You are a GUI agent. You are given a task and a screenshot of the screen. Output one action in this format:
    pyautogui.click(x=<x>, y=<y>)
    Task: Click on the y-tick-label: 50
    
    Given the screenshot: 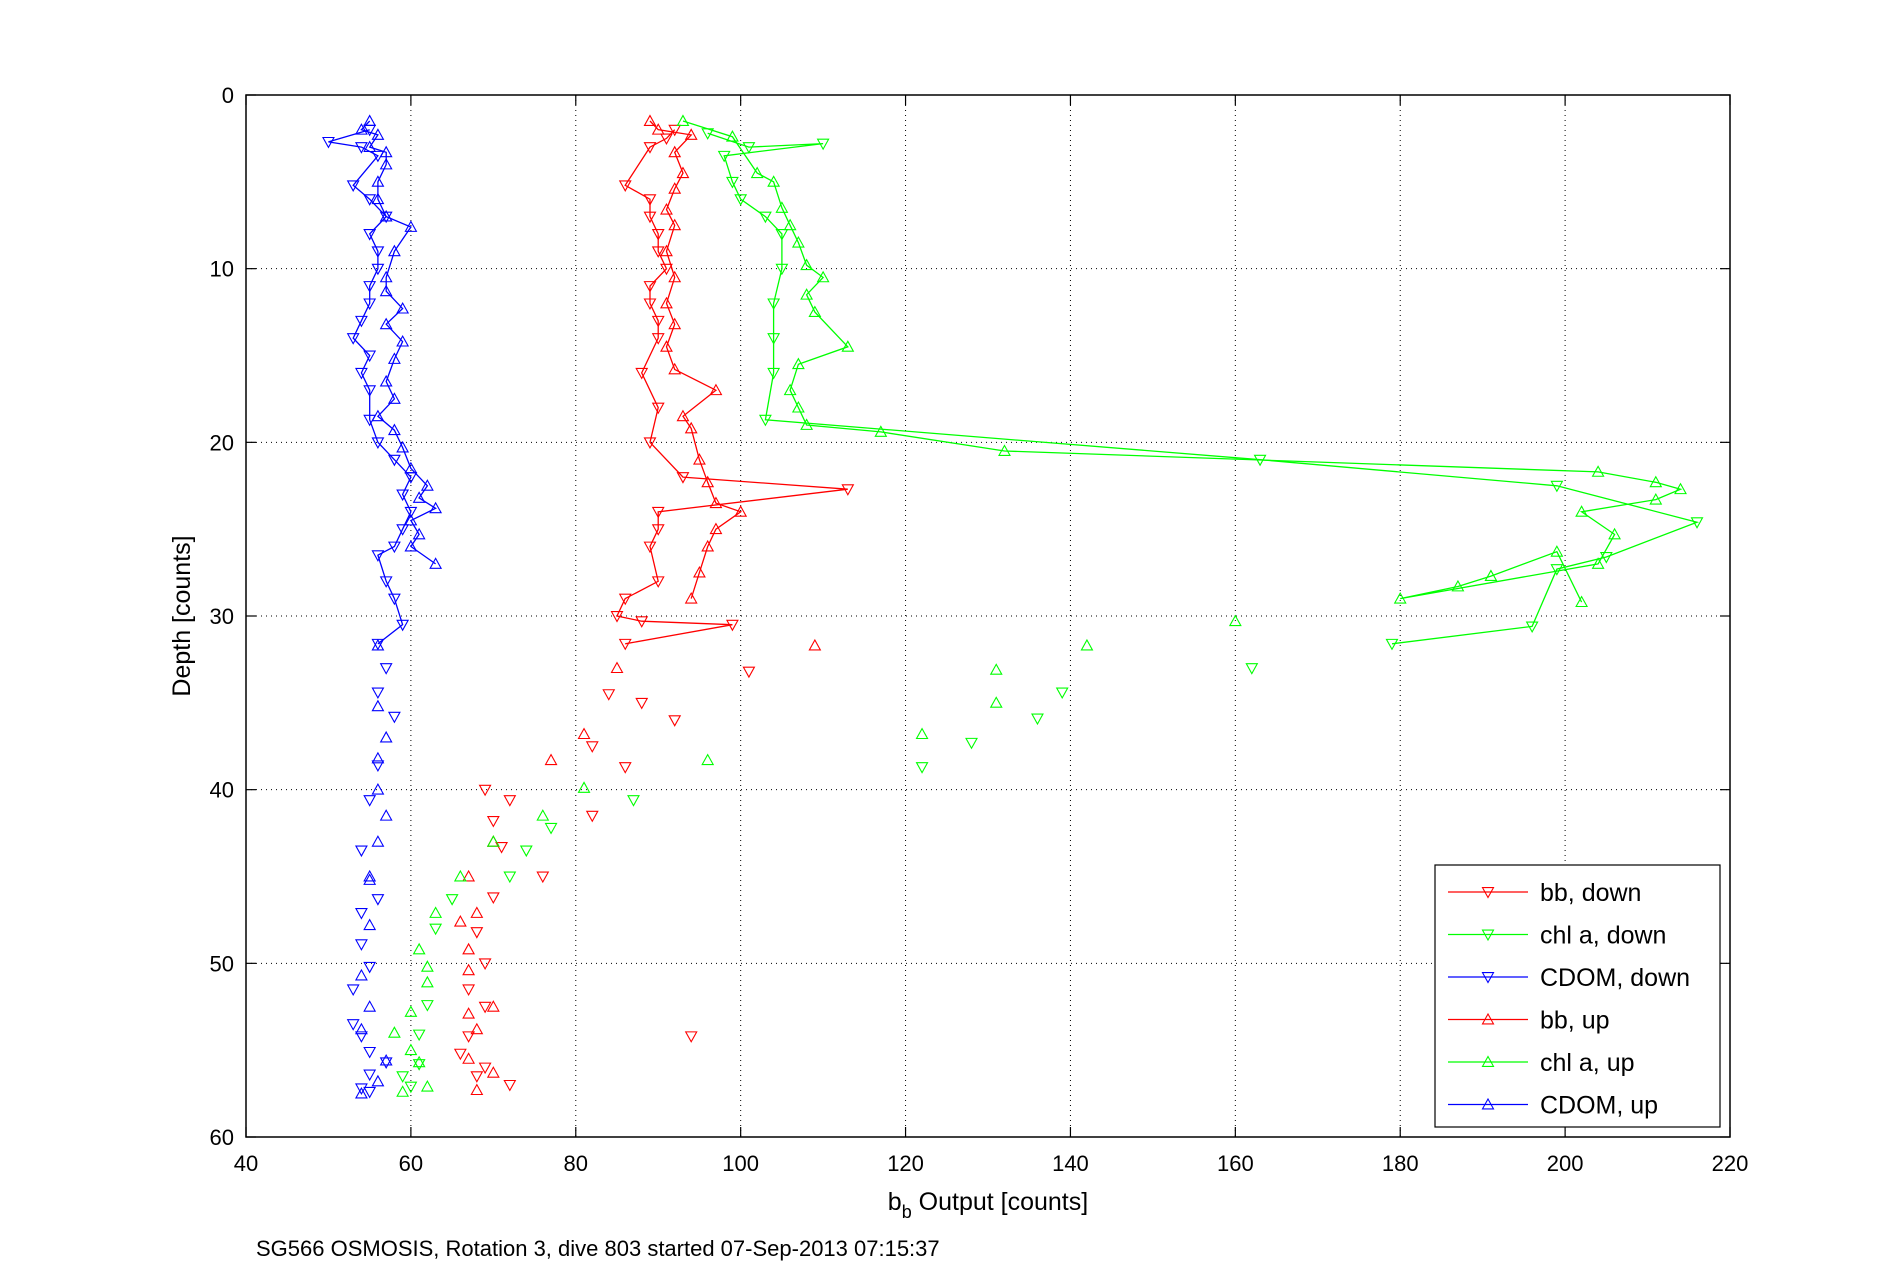 What is the action you would take?
    pyautogui.click(x=222, y=963)
    